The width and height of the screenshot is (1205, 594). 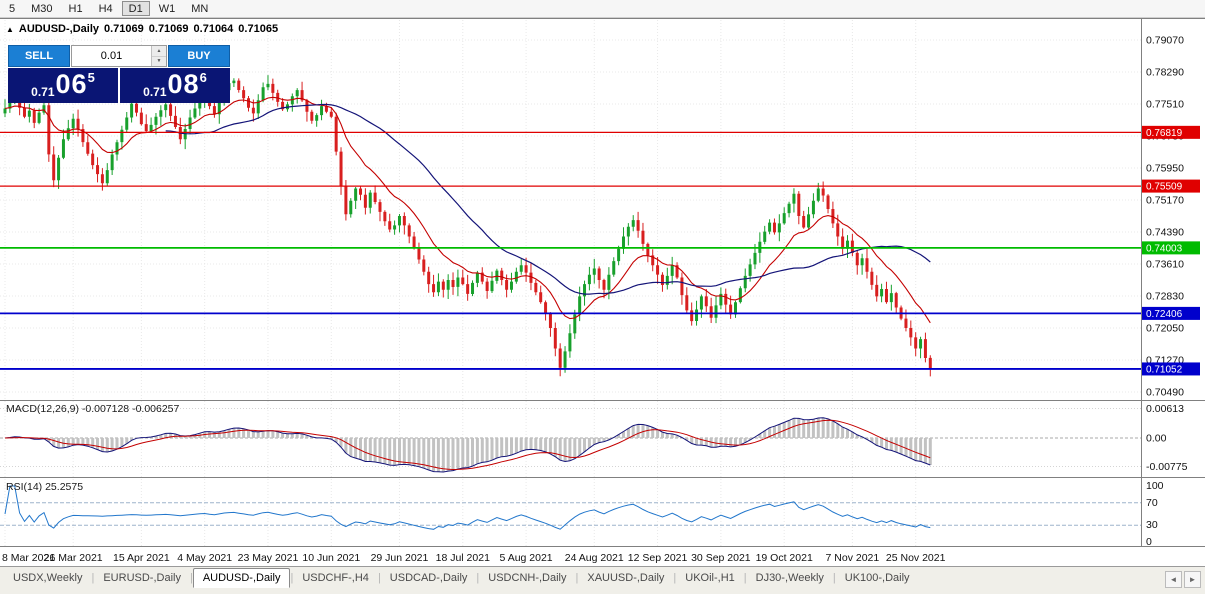 What do you see at coordinates (73, 558) in the screenshot?
I see `svg-text: 26 Mar 2021` at bounding box center [73, 558].